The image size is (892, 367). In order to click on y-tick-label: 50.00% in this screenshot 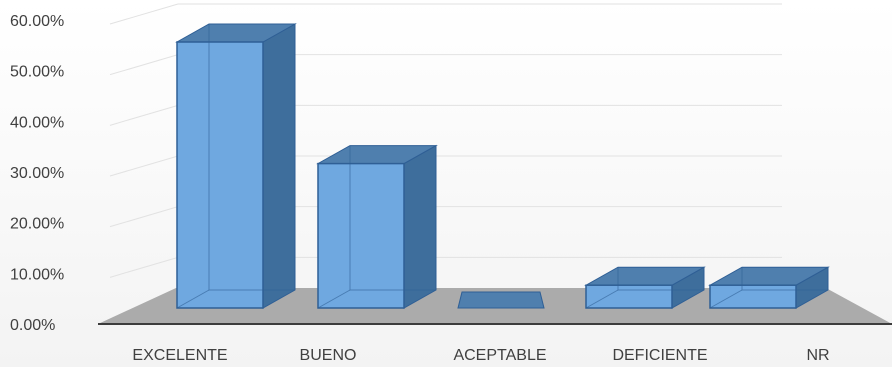, I will do `click(37, 72)`.